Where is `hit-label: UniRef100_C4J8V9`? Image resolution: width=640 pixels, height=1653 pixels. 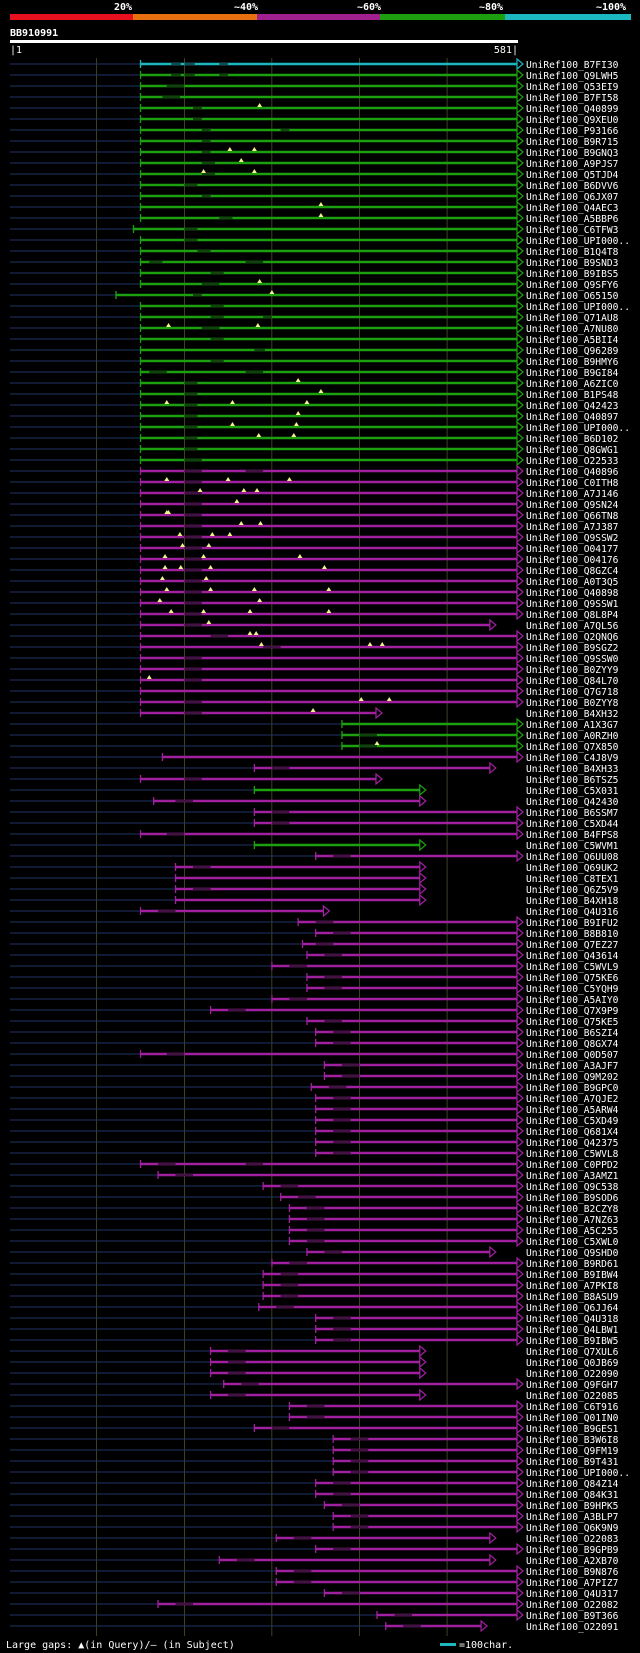
hit-label: UniRef100_C4J8V9 is located at coordinates (572, 758).